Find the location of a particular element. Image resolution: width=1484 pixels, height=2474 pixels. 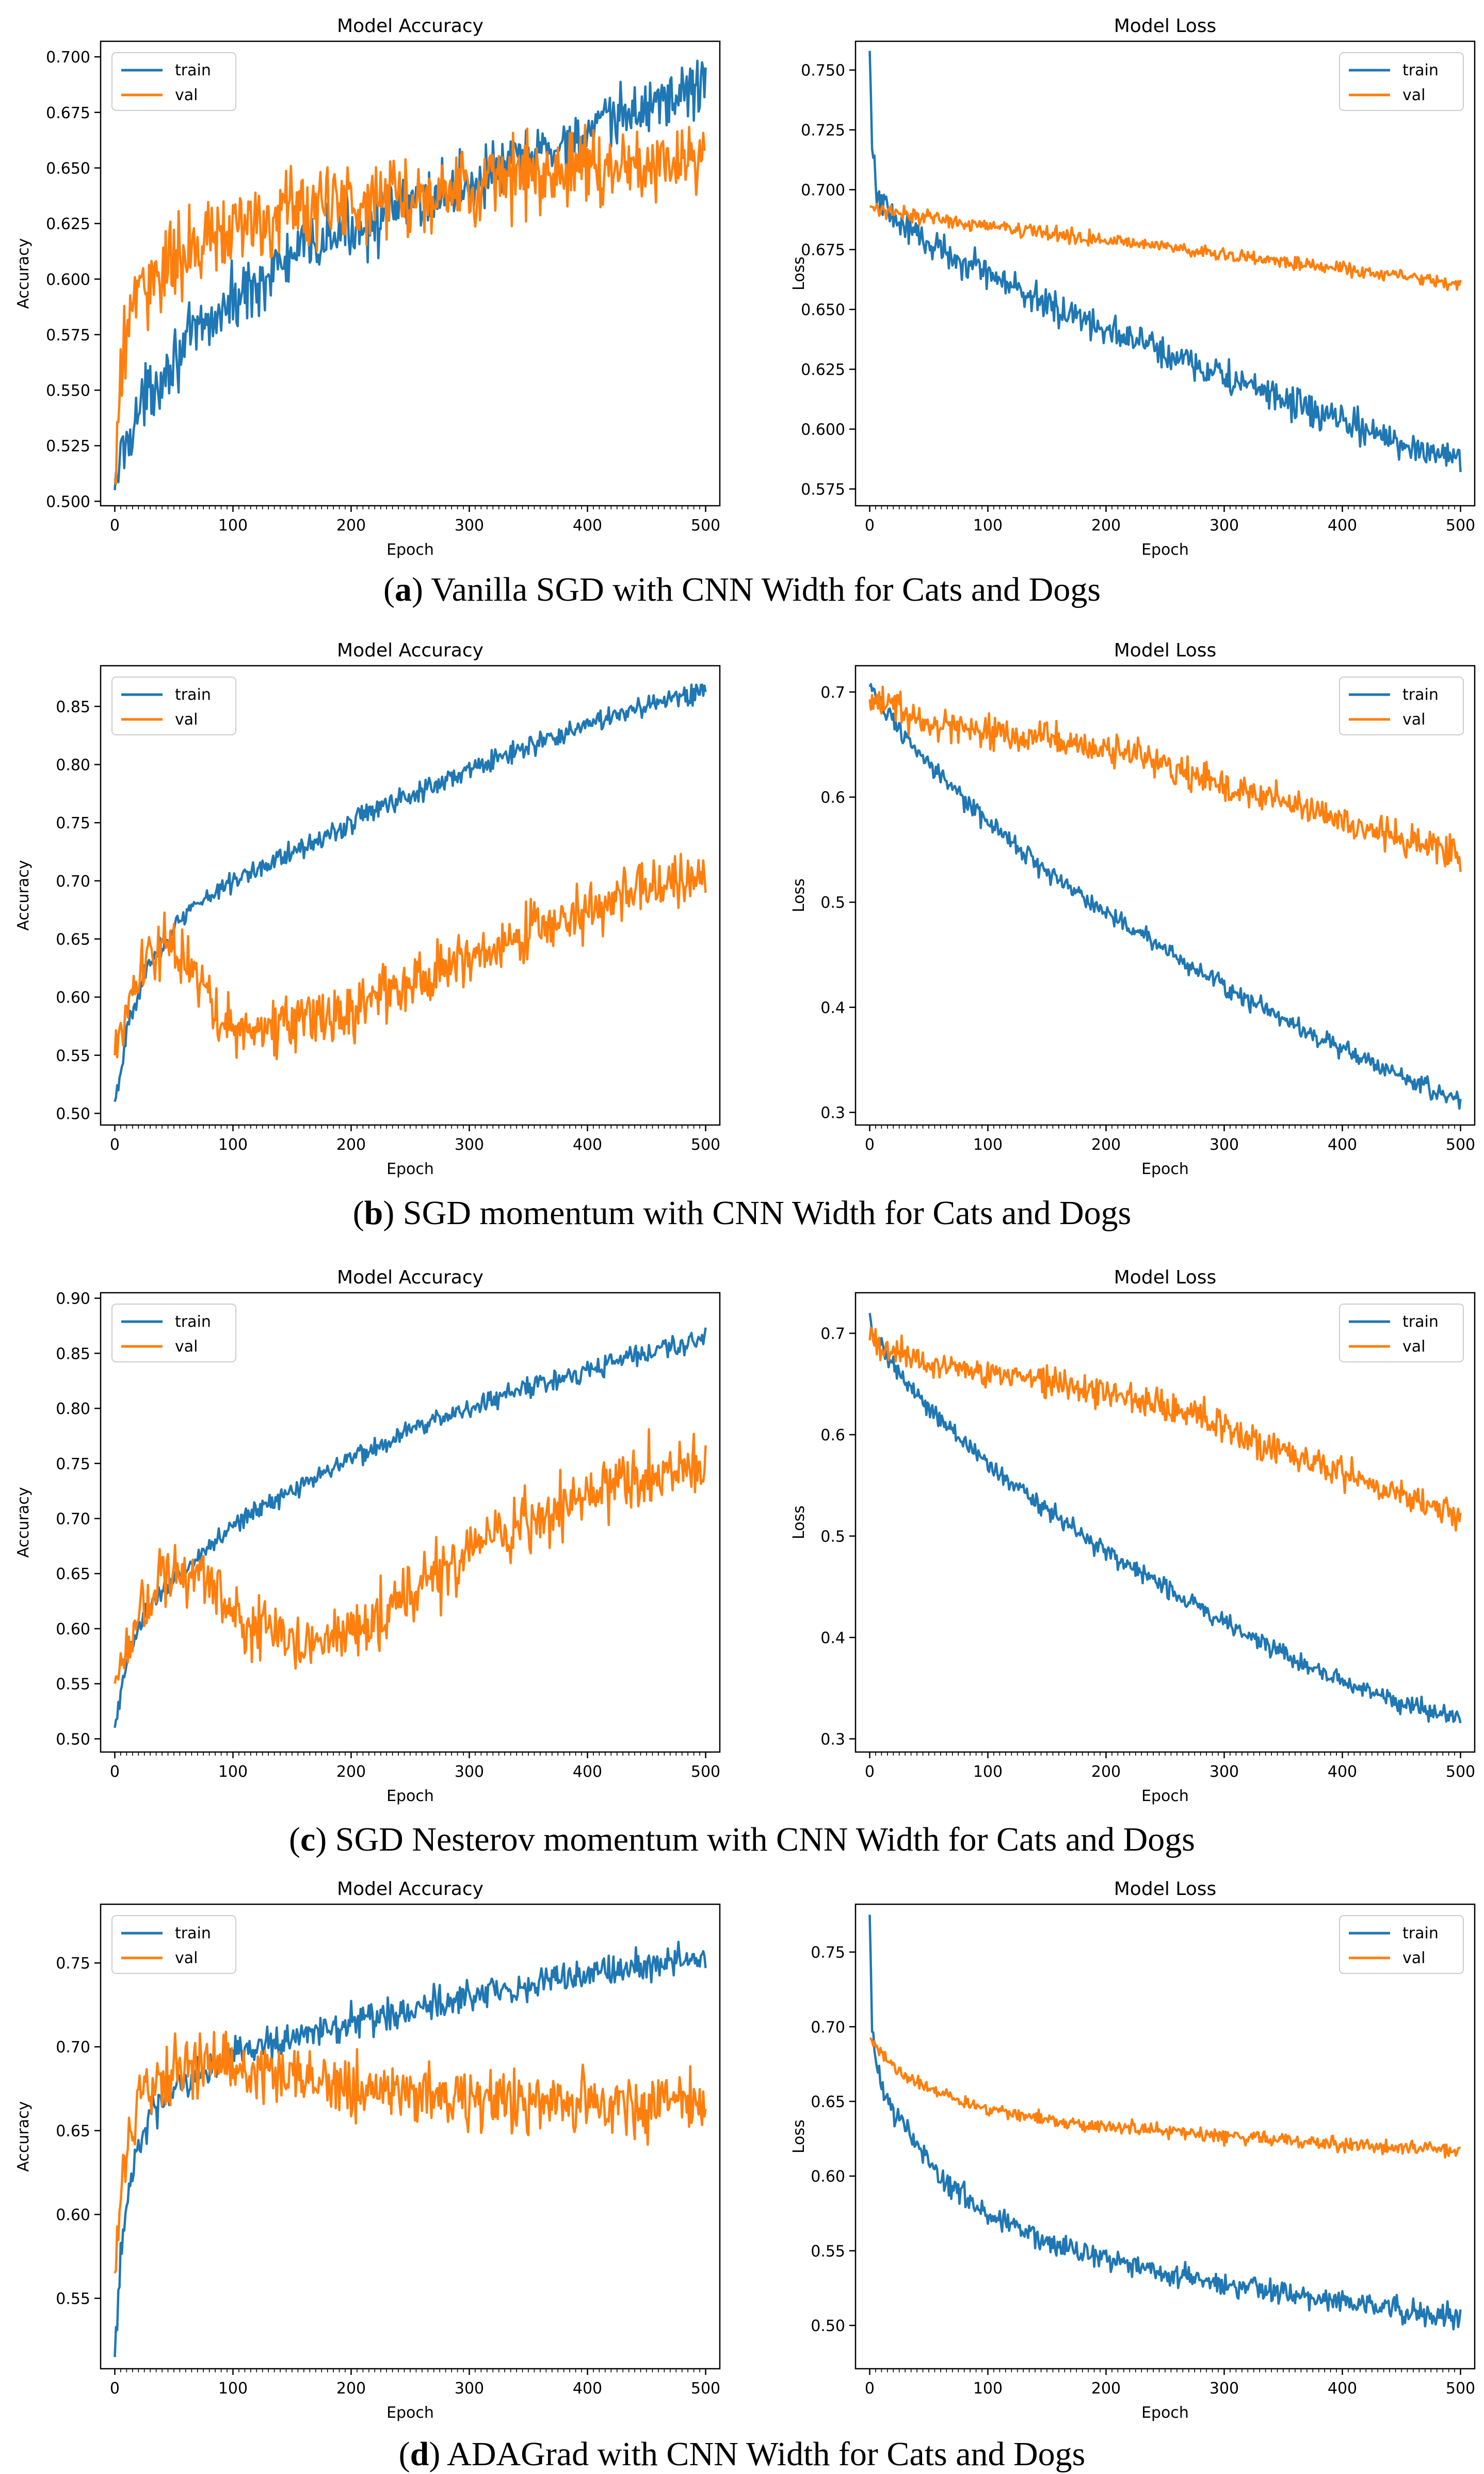

y-tick-label: 0.3 is located at coordinates (832, 1739).